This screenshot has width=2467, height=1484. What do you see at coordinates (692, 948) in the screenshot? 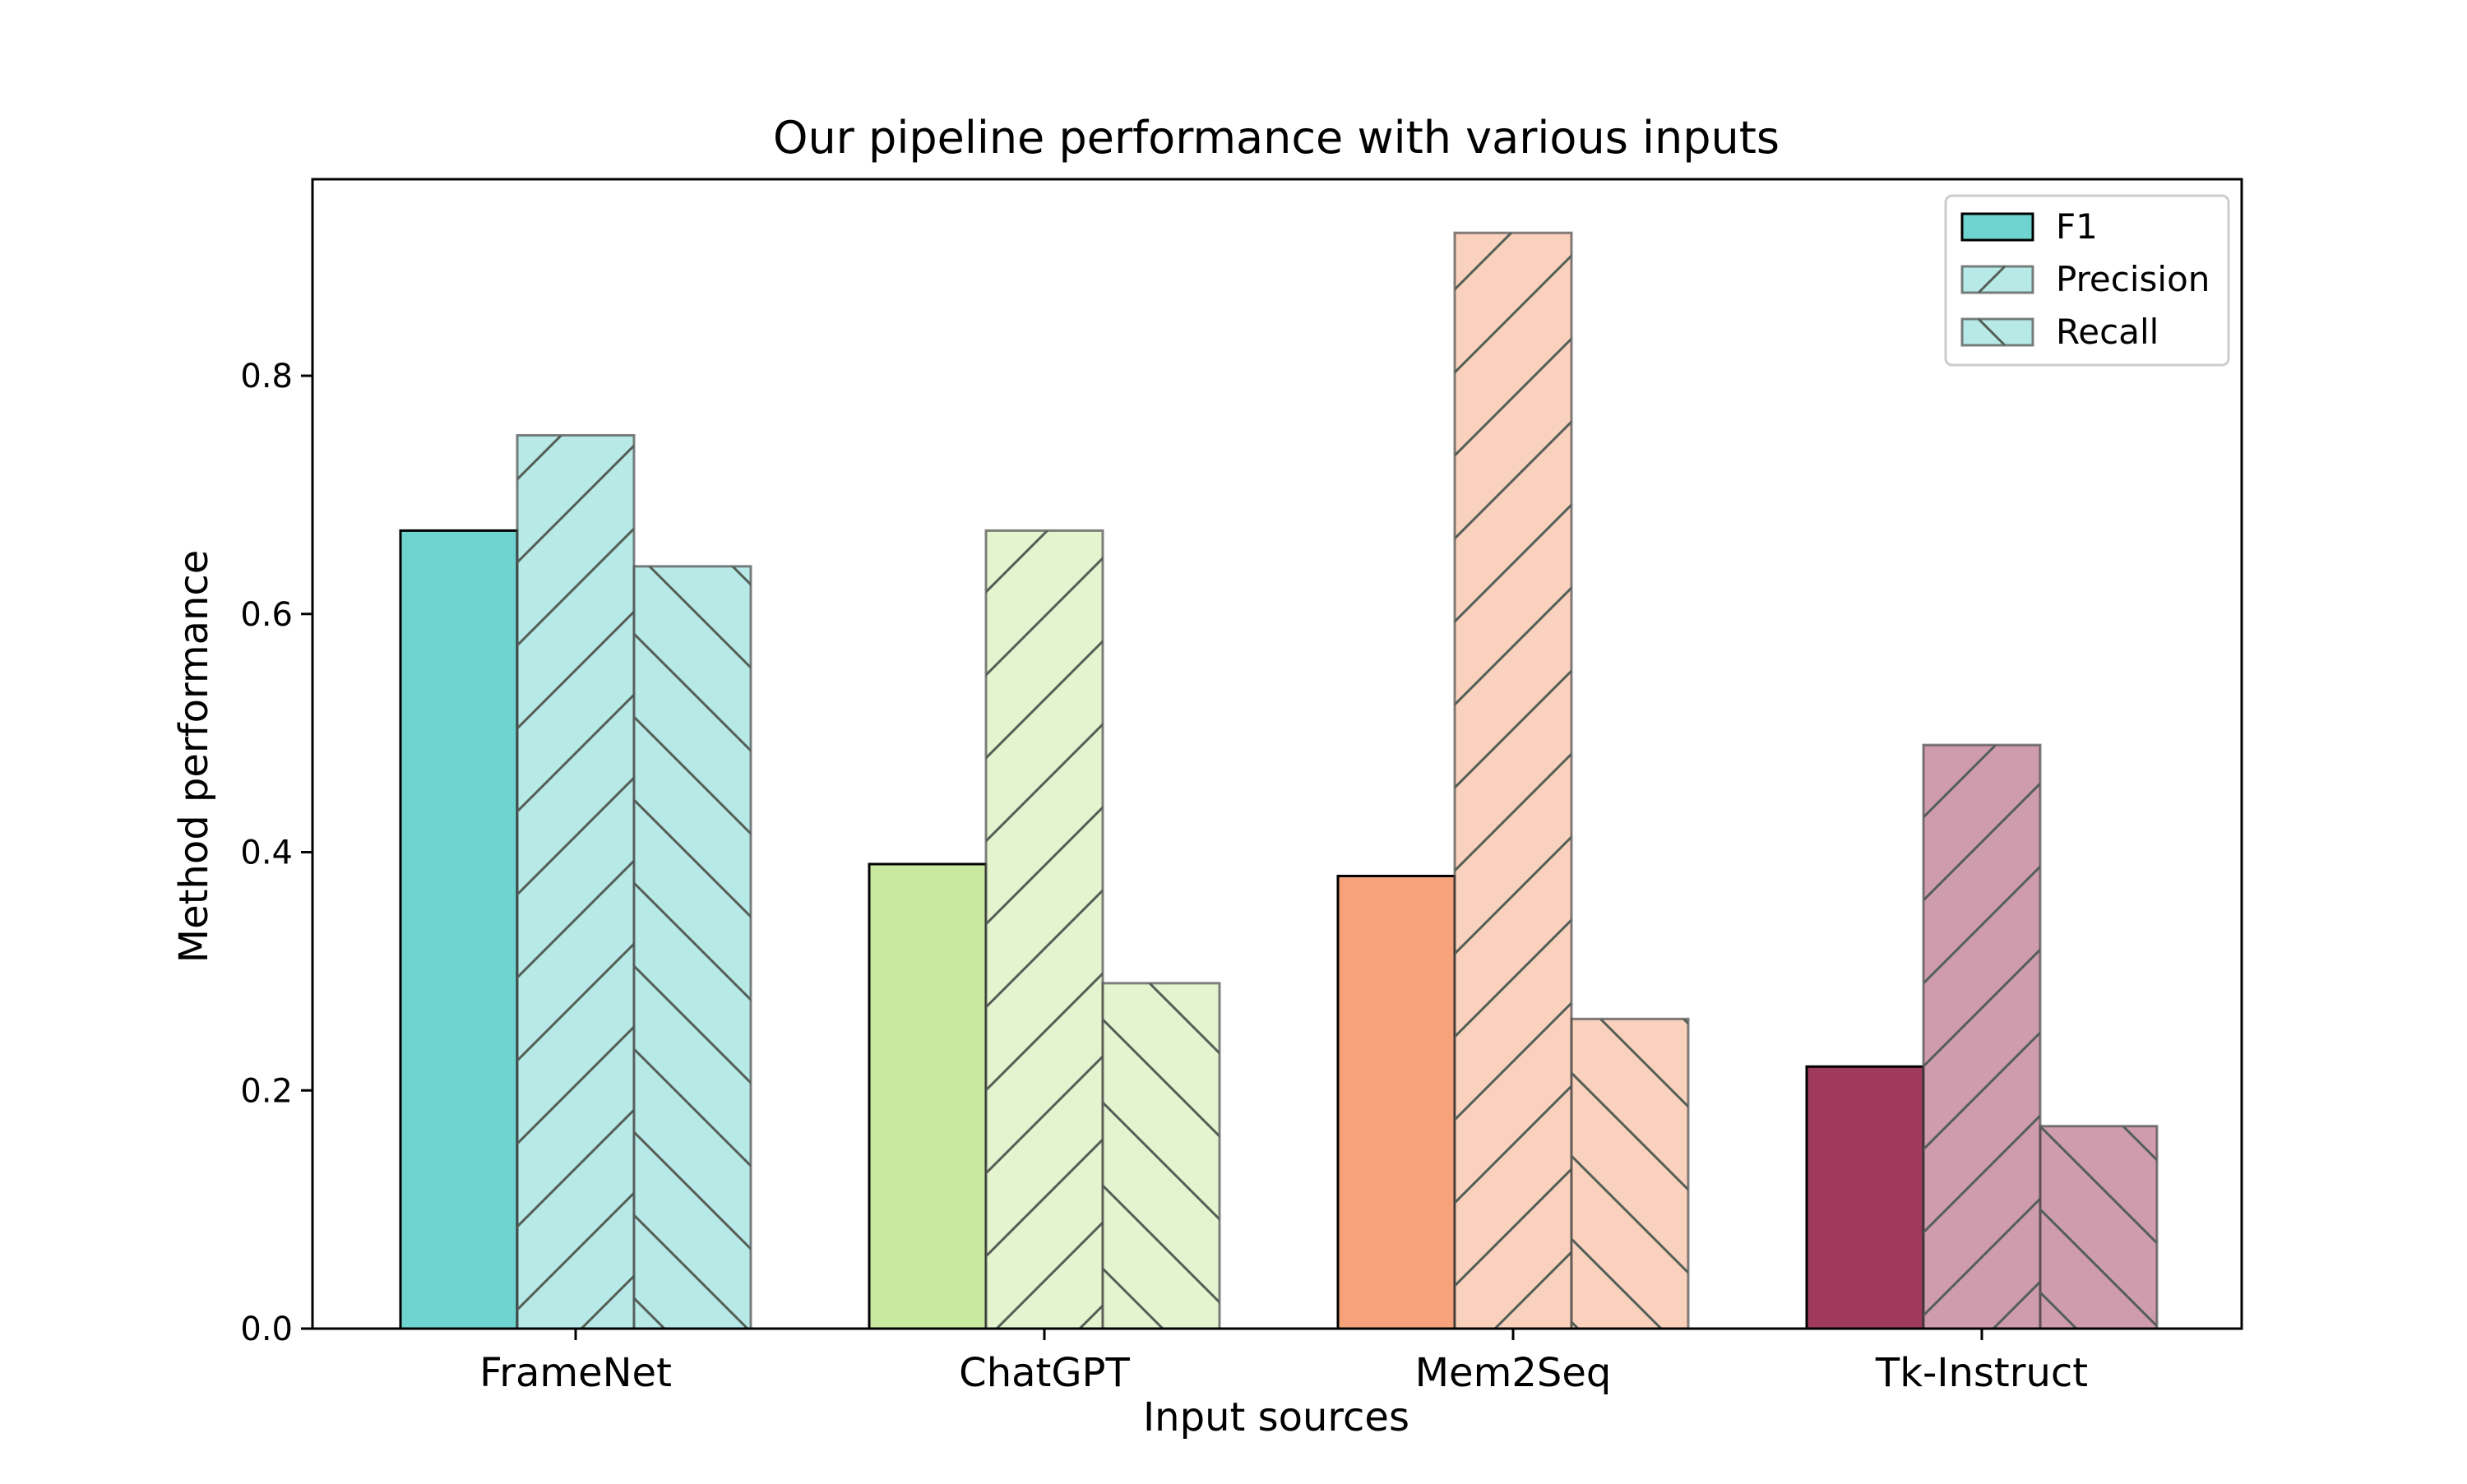
I see `bar-hatch-framenet-recall` at bounding box center [692, 948].